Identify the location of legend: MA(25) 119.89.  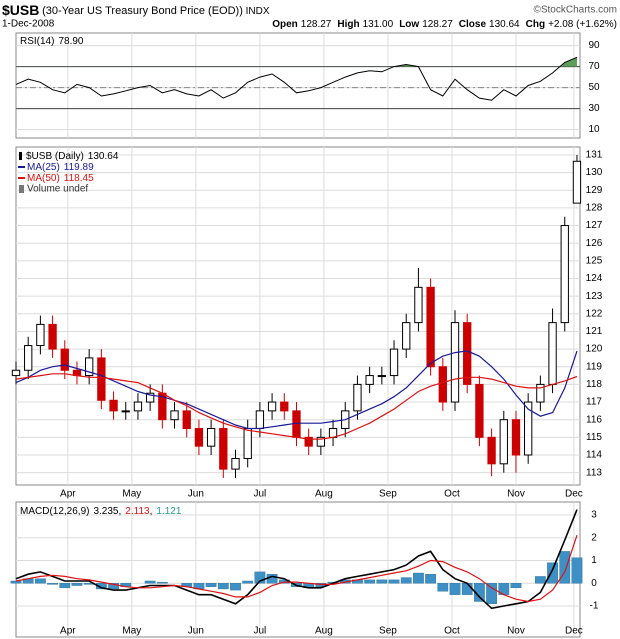
(60, 167).